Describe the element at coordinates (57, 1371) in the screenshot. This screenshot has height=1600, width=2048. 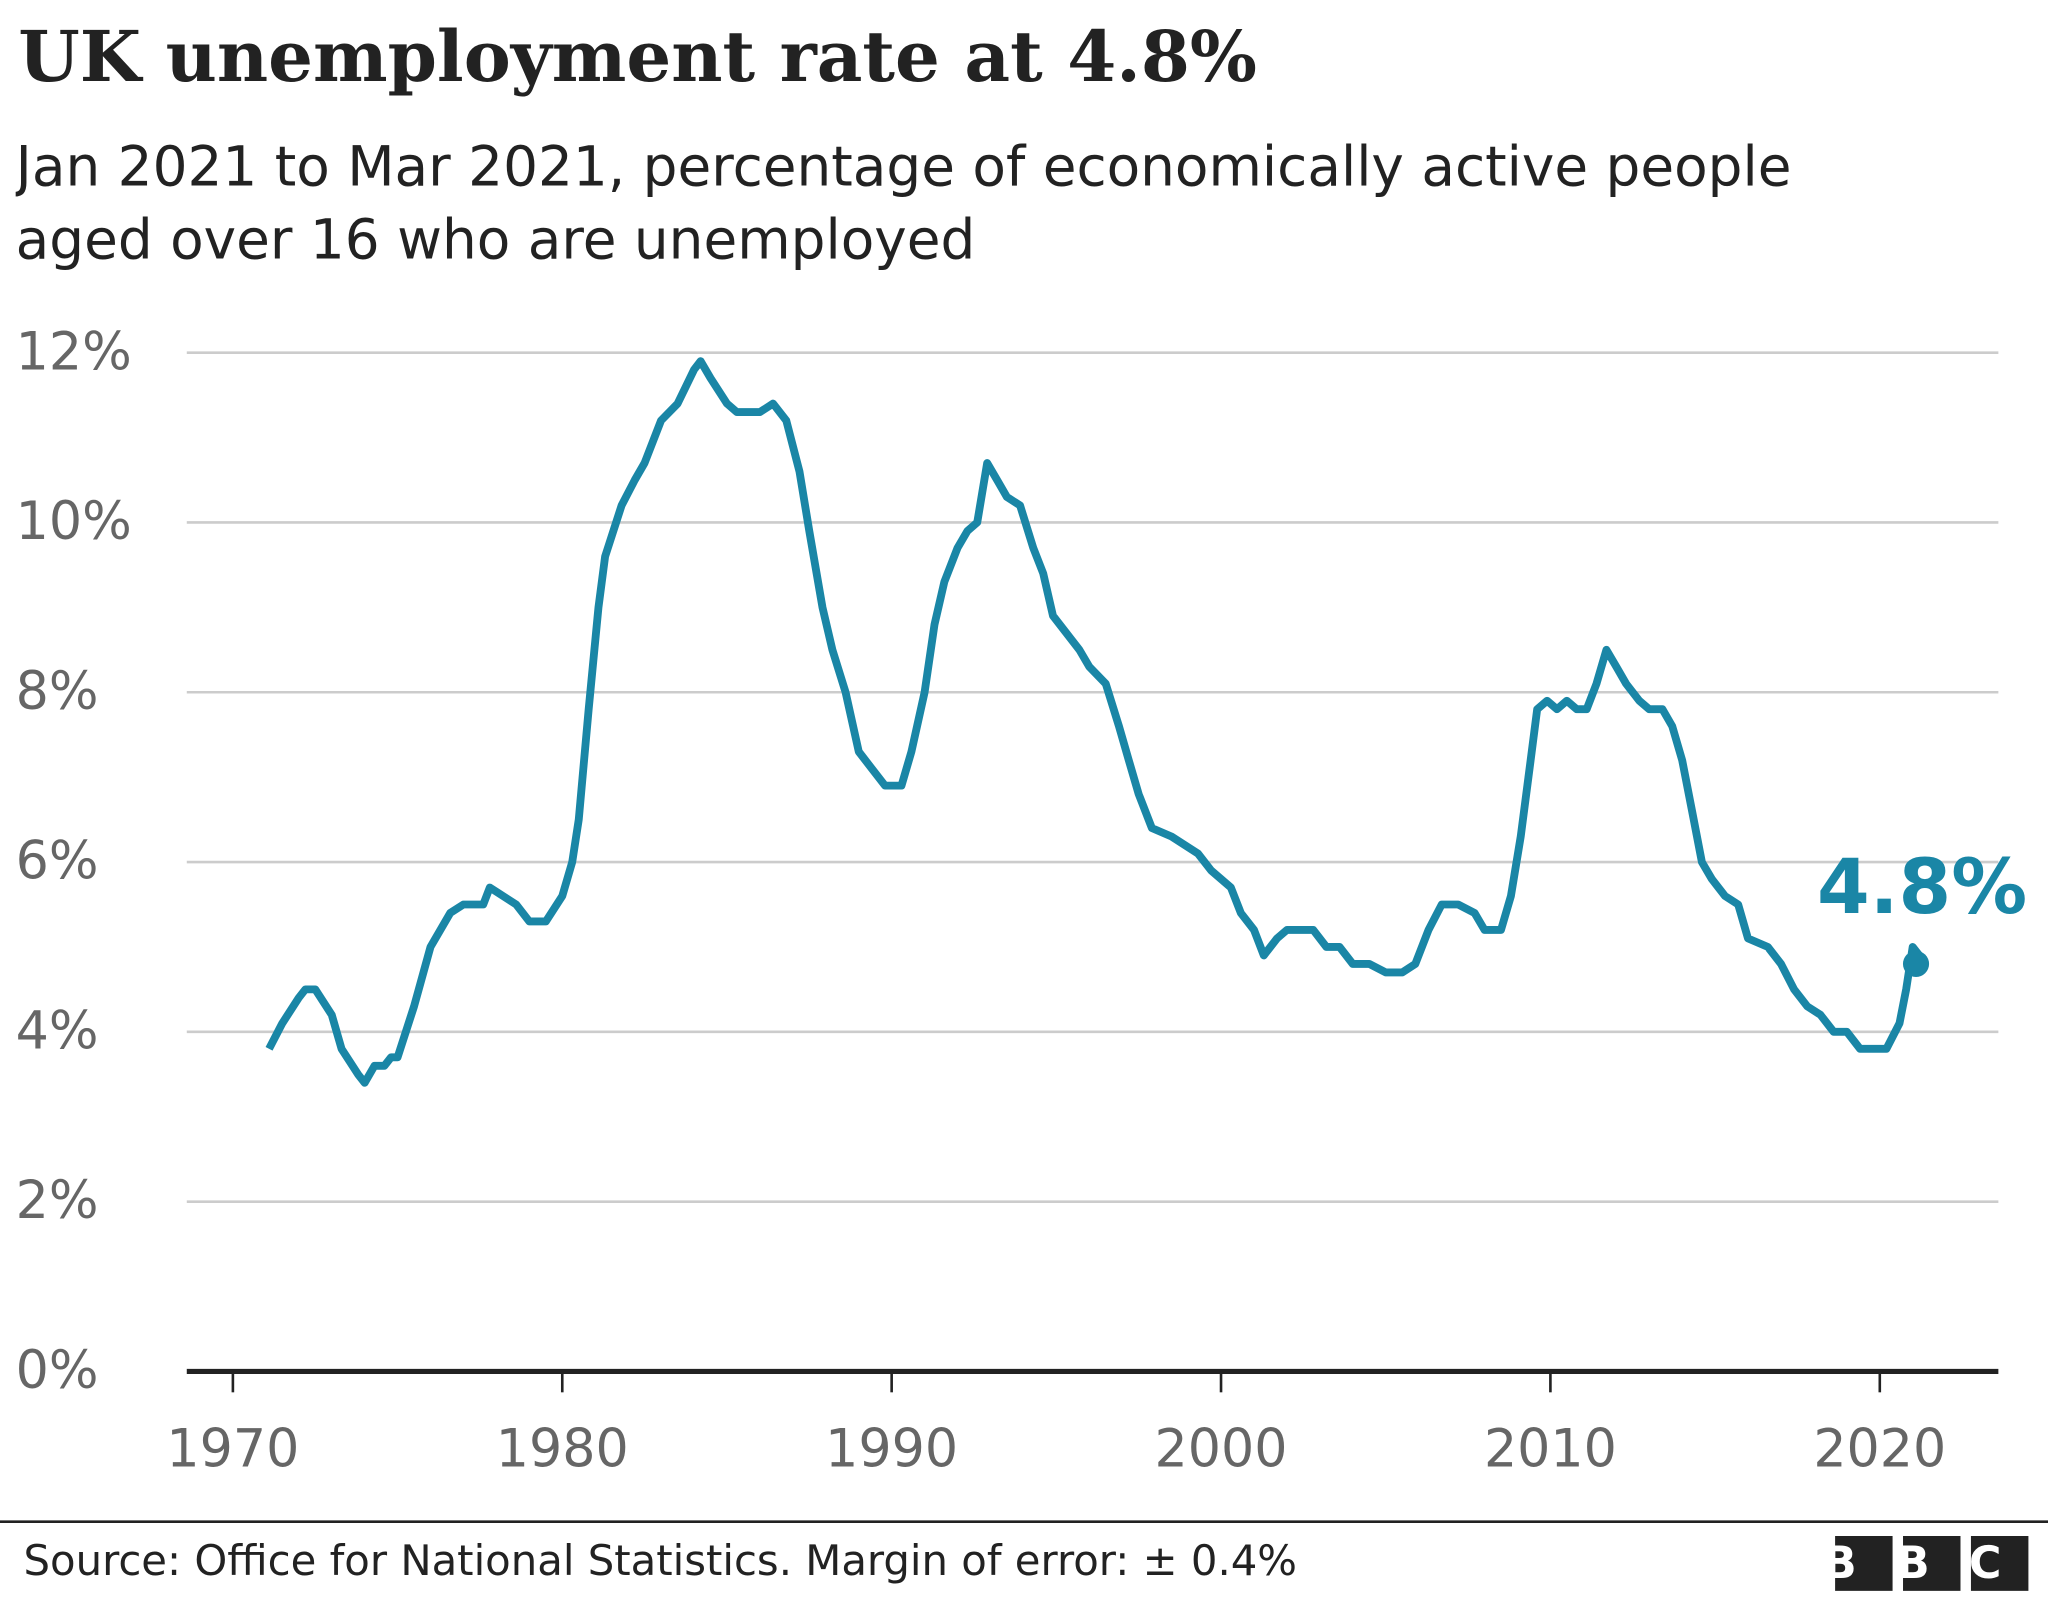
I see `y-tick-label: 0%` at that location.